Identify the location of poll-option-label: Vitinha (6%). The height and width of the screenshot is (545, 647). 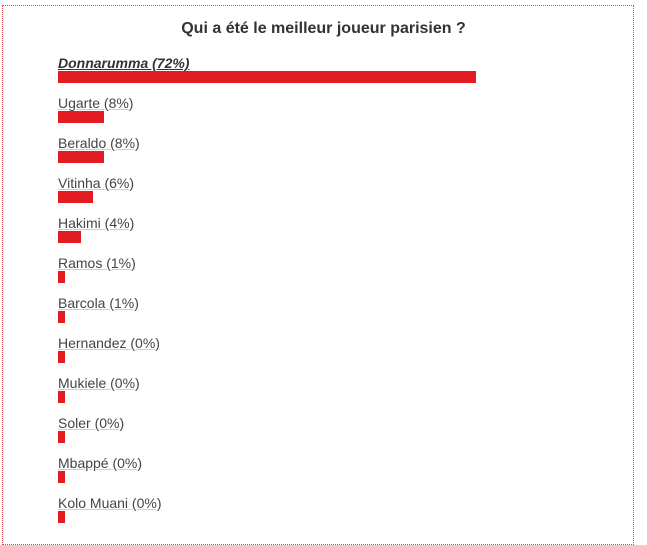
(96, 183).